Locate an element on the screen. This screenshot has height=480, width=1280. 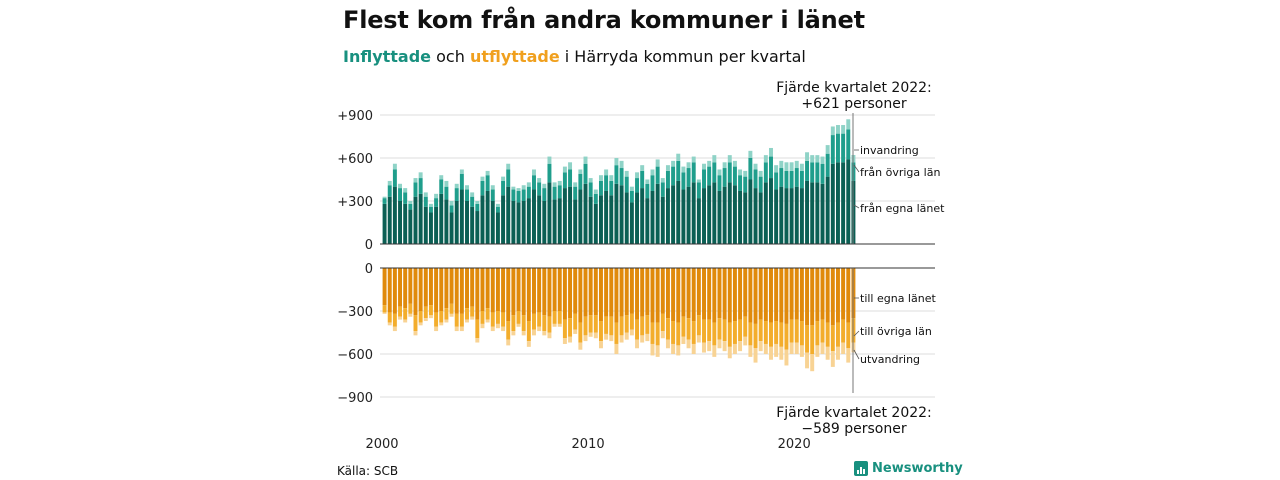
y-tick-label-top: +300 is located at coordinates (355, 202).